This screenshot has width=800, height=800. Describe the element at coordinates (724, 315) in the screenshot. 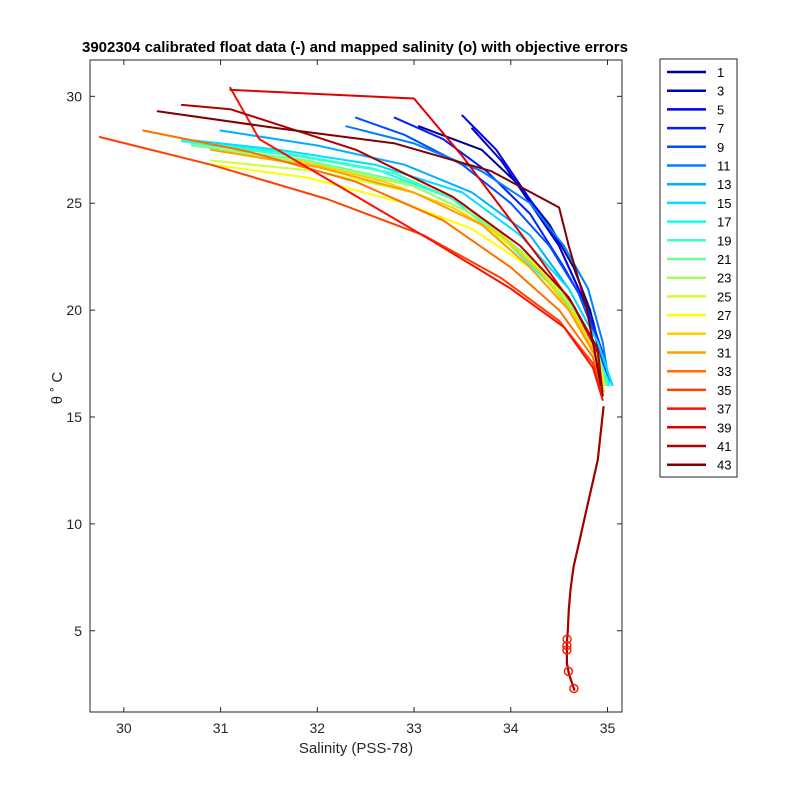

I see `legend-label-27: 27` at that location.